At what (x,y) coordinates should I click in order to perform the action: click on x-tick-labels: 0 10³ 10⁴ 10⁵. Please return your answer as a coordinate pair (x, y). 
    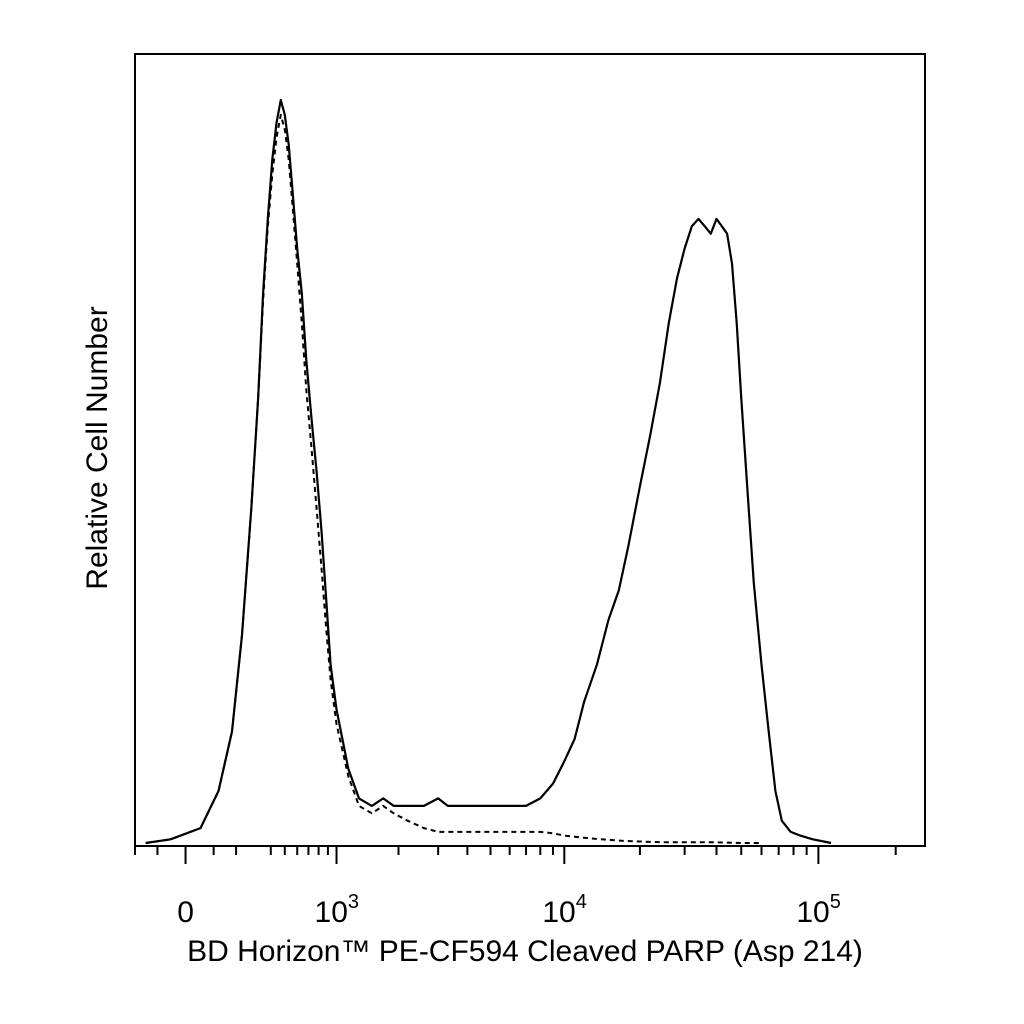
    Looking at the image, I should click on (509, 910).